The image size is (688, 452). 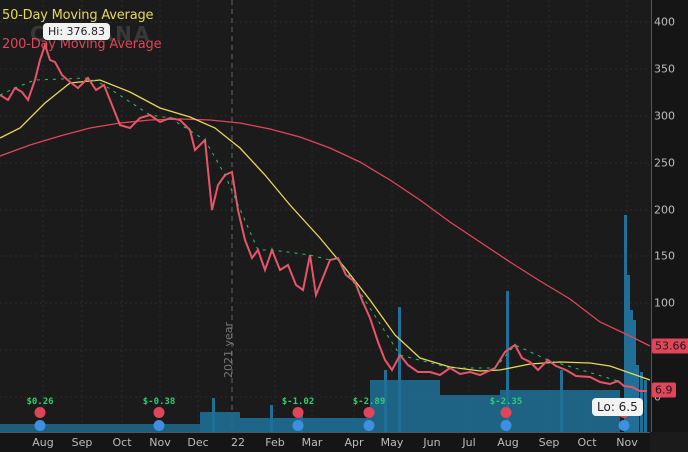 I want to click on x-tick: Jul, so click(x=469, y=442).